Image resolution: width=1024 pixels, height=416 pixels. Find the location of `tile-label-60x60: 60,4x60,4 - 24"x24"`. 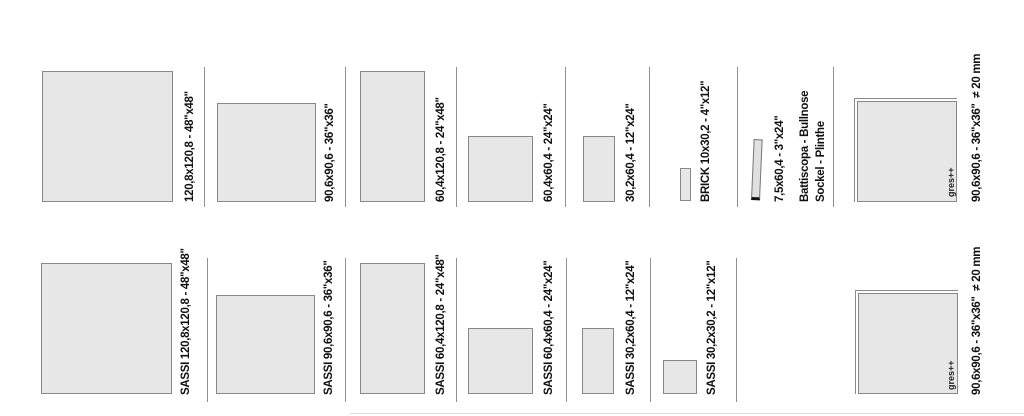

tile-label-60x60: 60,4x60,4 - 24"x24" is located at coordinates (549, 152).